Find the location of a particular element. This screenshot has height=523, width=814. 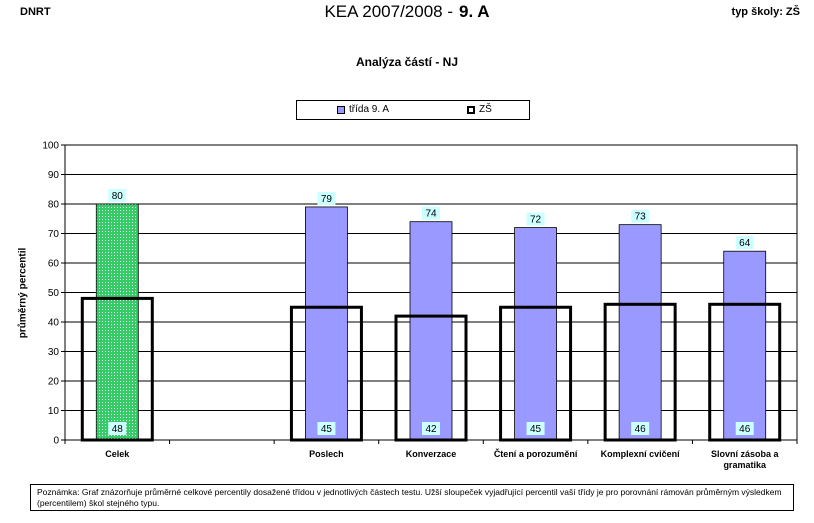

data-label-class: 73 is located at coordinates (641, 217).